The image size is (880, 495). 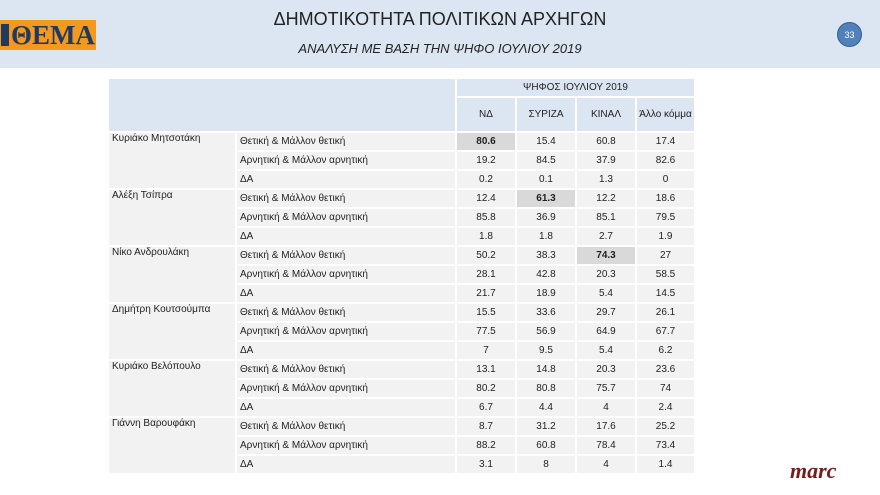 What do you see at coordinates (665, 350) in the screenshot?
I see `value-cell: 6.2` at bounding box center [665, 350].